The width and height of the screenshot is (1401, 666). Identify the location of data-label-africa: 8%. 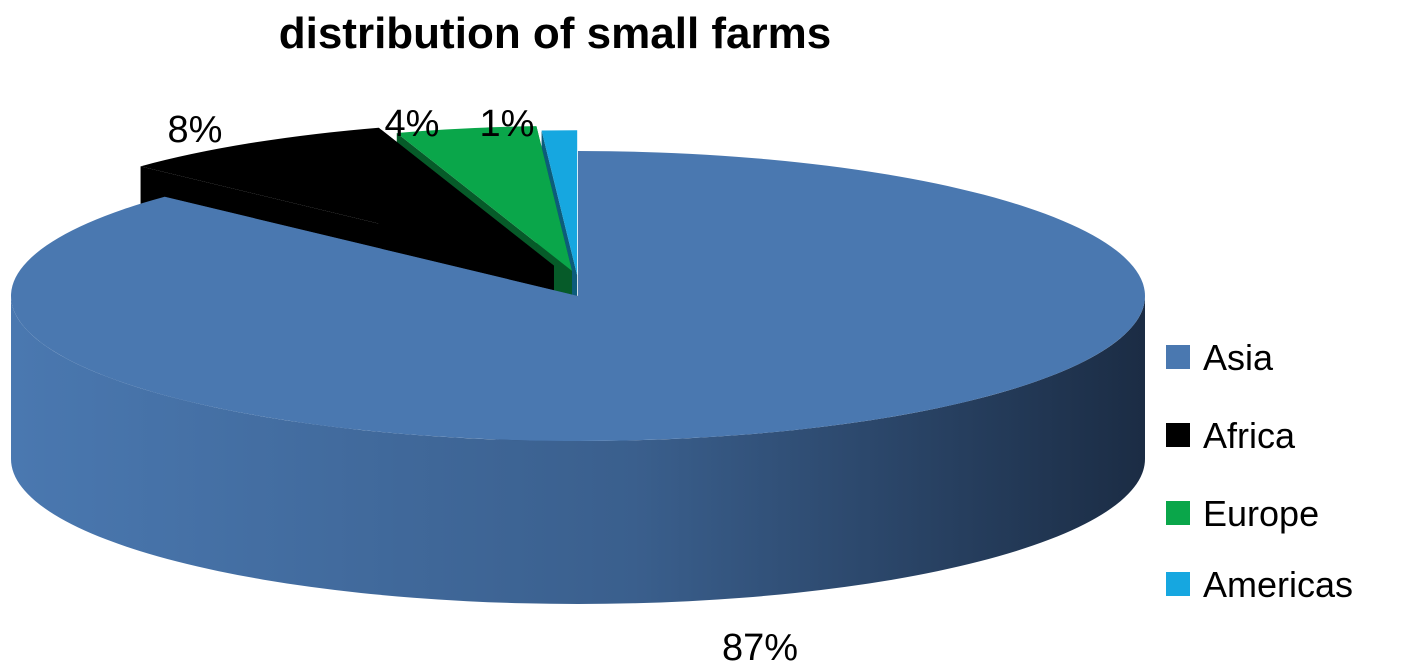
(195, 130).